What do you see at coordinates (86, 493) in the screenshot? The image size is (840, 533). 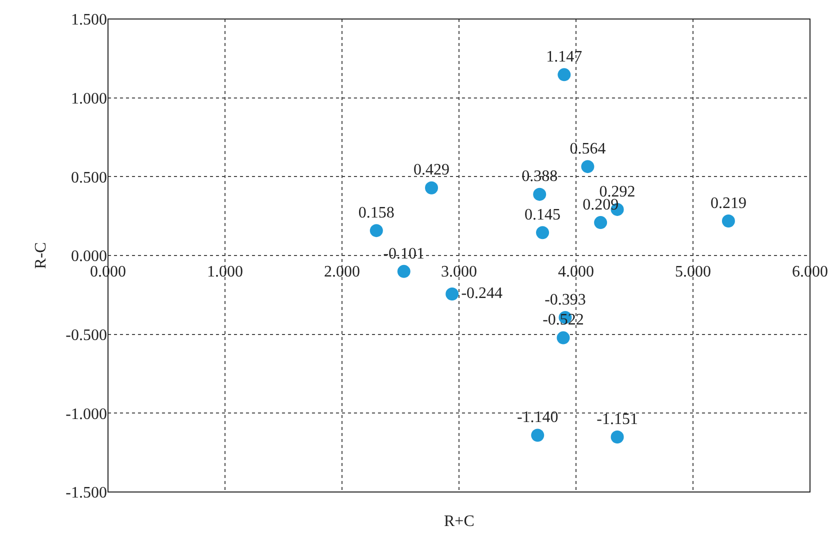 I see `y-tick-label: -1.500` at bounding box center [86, 493].